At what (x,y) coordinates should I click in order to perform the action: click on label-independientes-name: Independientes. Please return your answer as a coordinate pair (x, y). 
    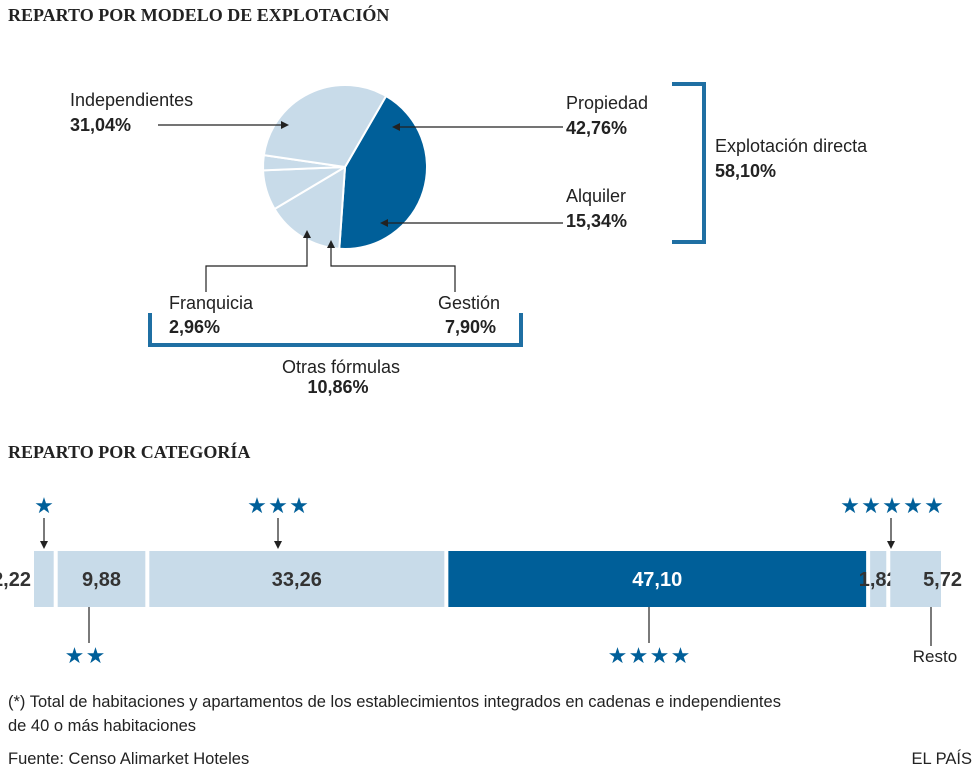
    Looking at the image, I should click on (131, 100).